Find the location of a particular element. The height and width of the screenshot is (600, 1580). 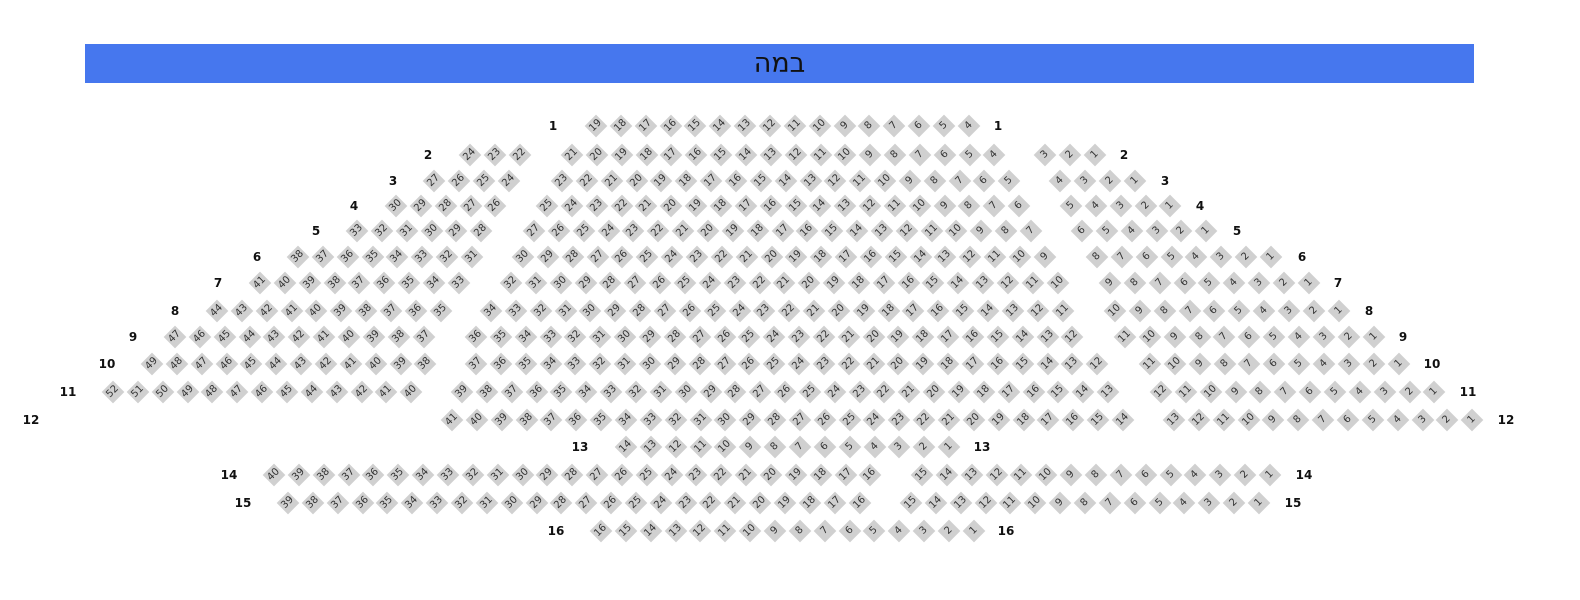

seat-row-15-32: 32 is located at coordinates (462, 503).